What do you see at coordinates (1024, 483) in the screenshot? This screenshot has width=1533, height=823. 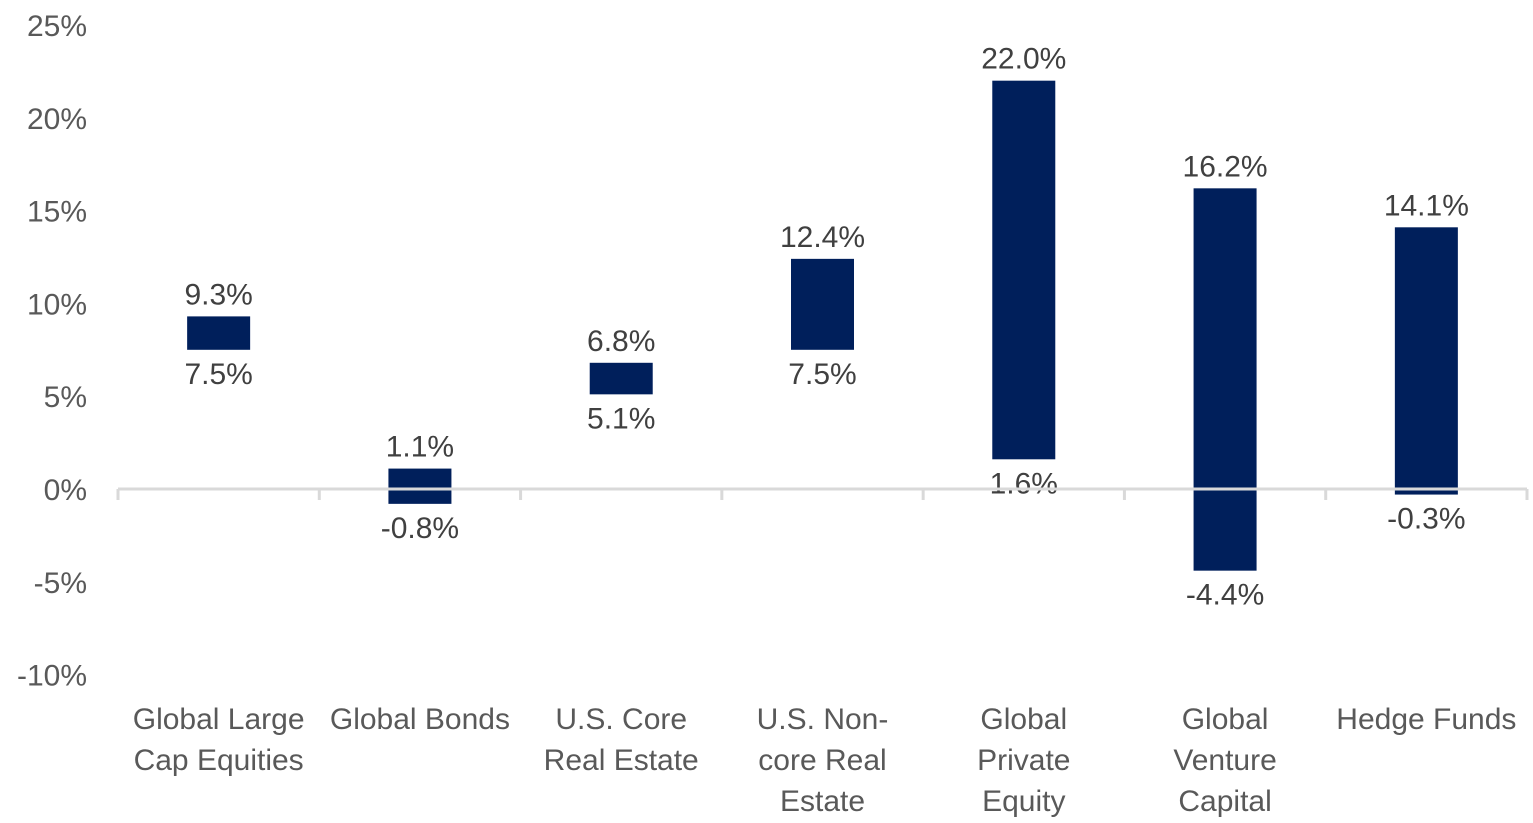 I see `low-data-label: 1.6%` at bounding box center [1024, 483].